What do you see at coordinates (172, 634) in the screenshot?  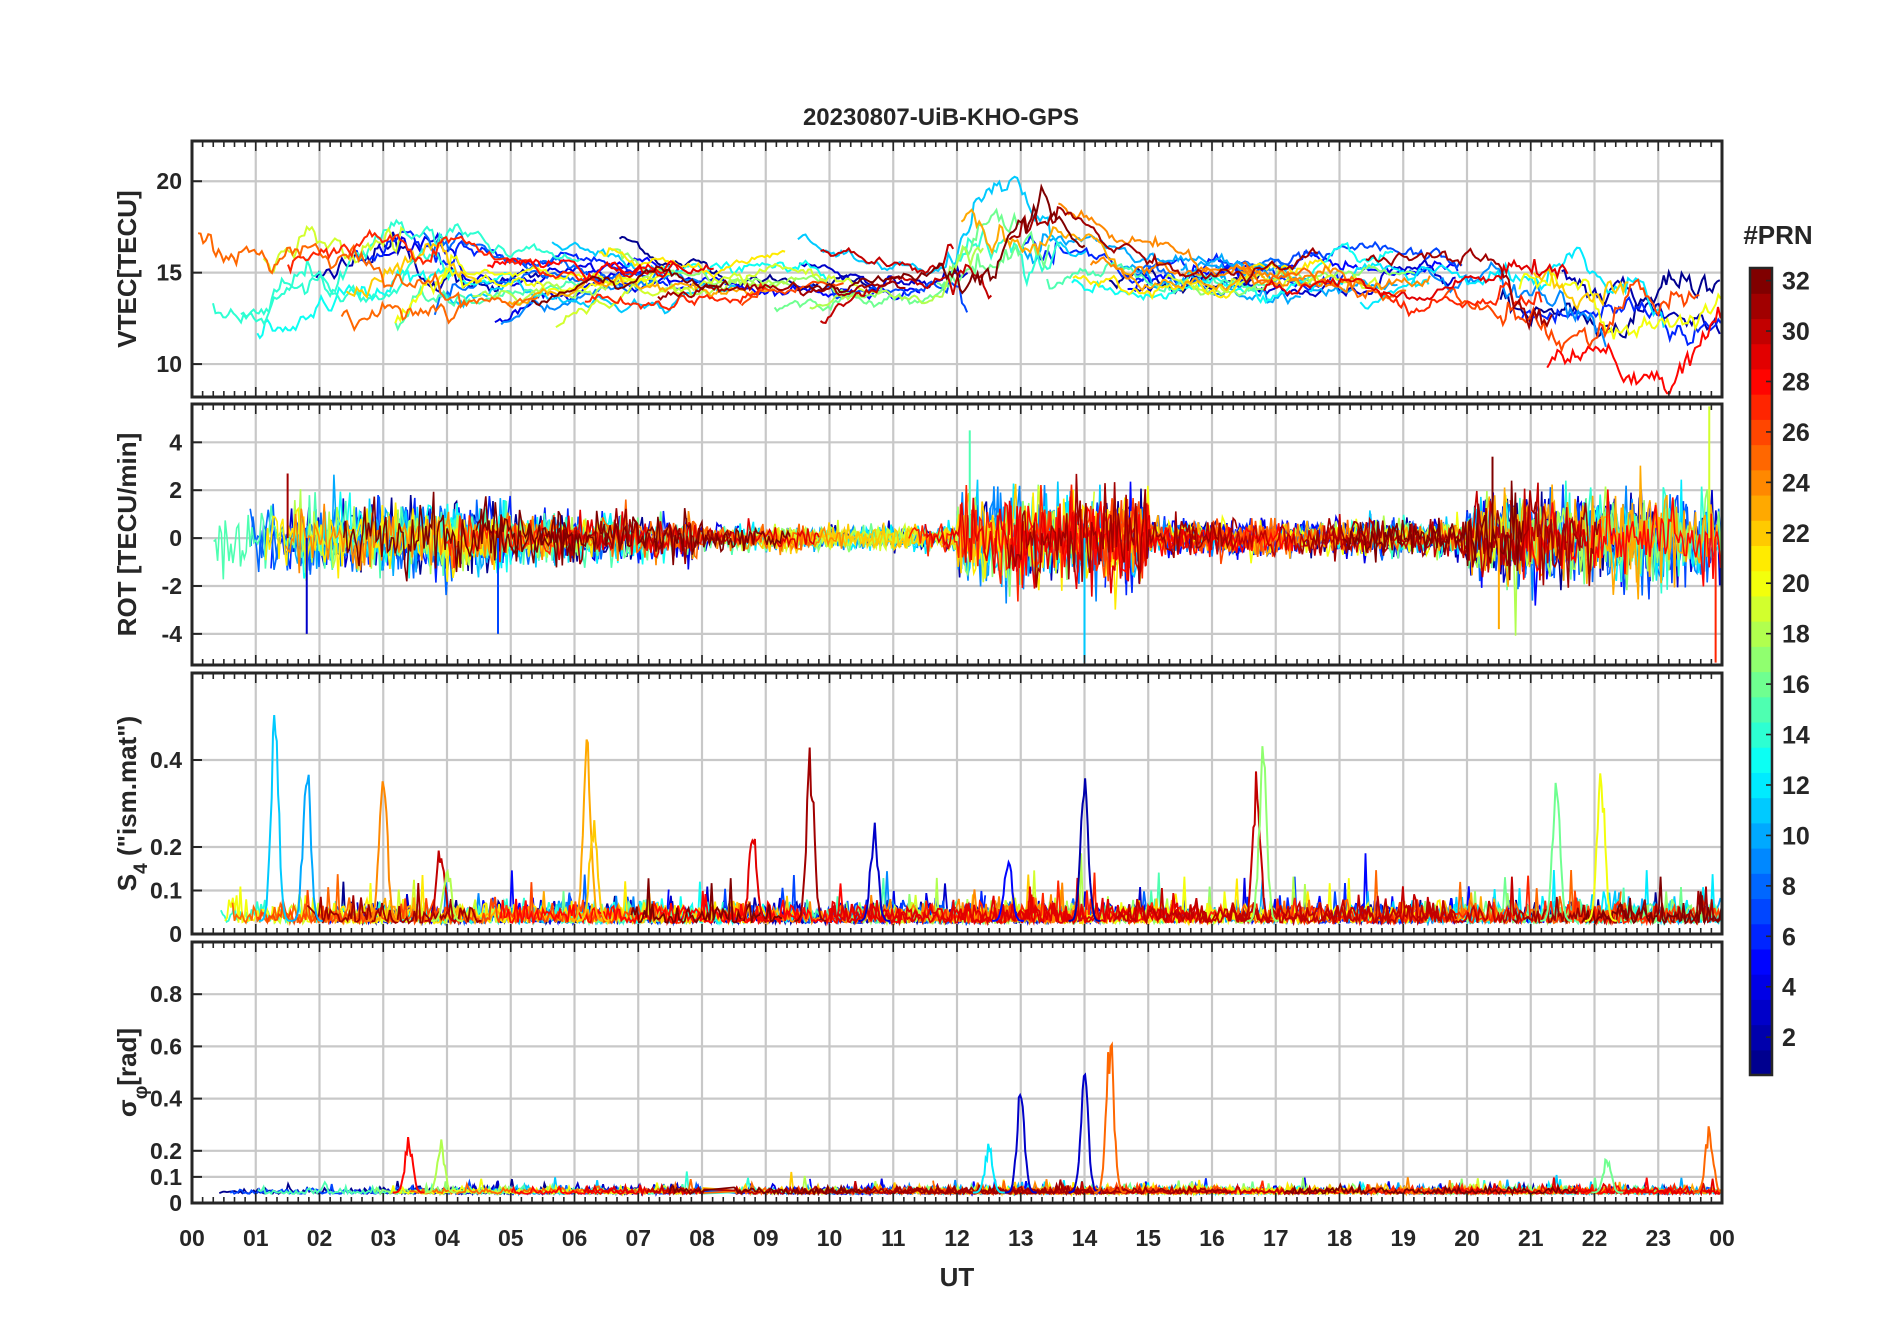 I see `rot-ytick-label: -4` at bounding box center [172, 634].